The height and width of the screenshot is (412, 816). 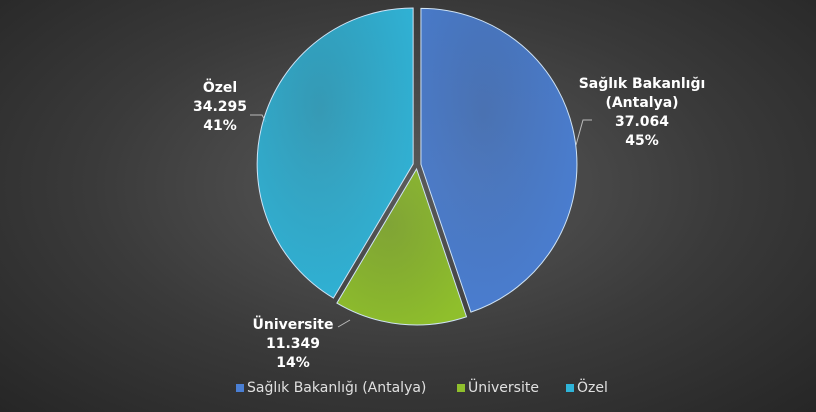 I want to click on legend-label: Üniversite, so click(x=503, y=387).